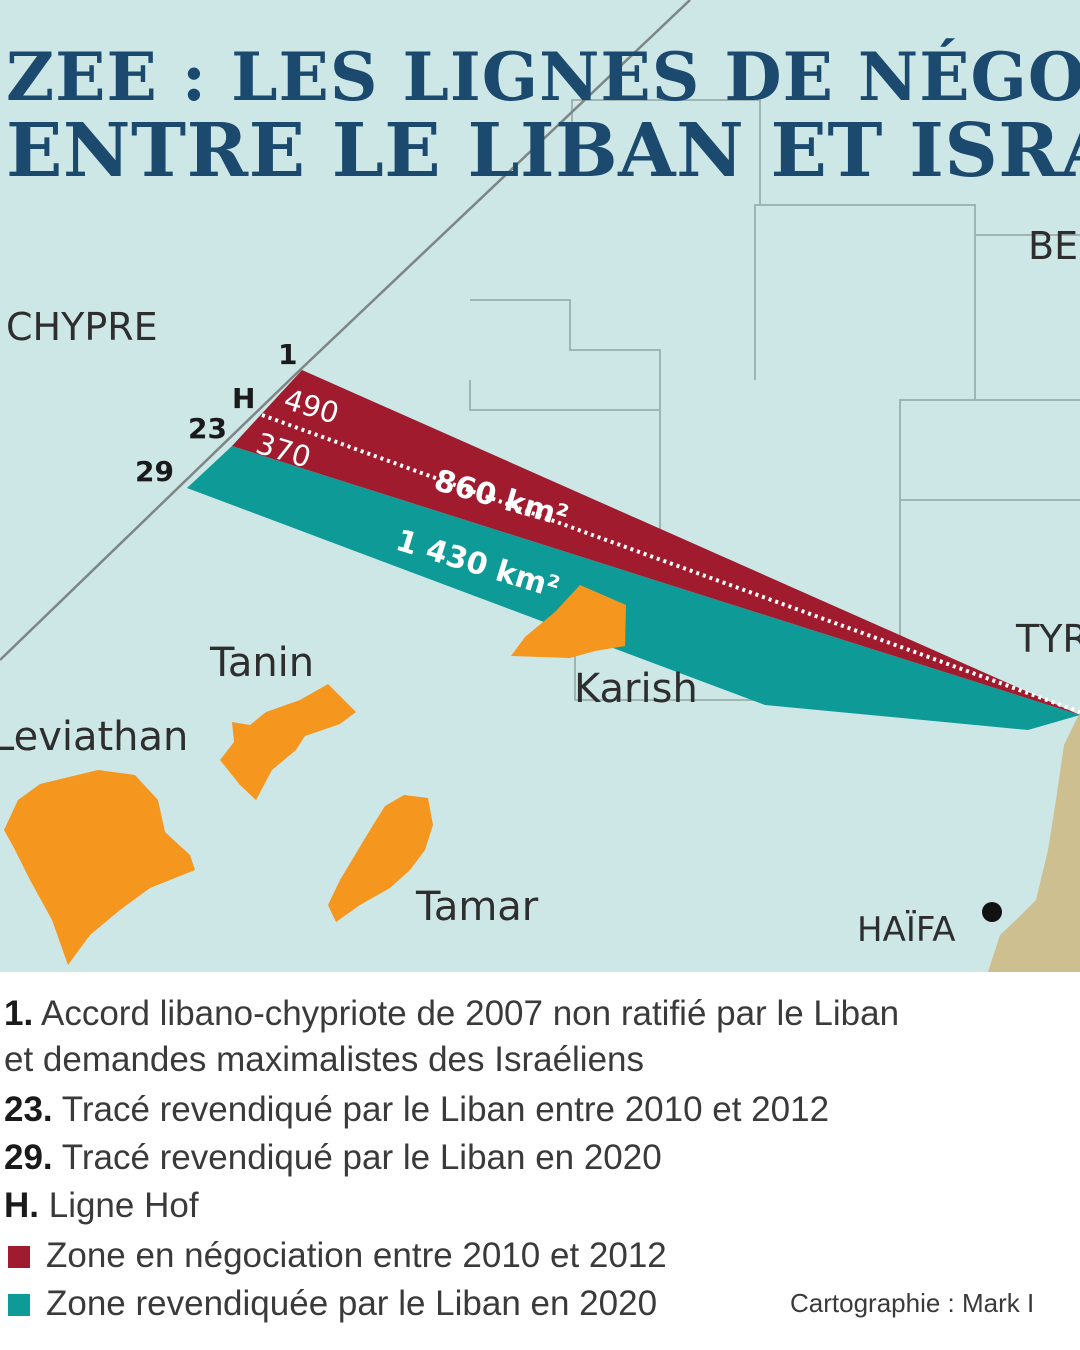 This screenshot has height=1350, width=1080. I want to click on field-label-karish: Karish, so click(636, 689).